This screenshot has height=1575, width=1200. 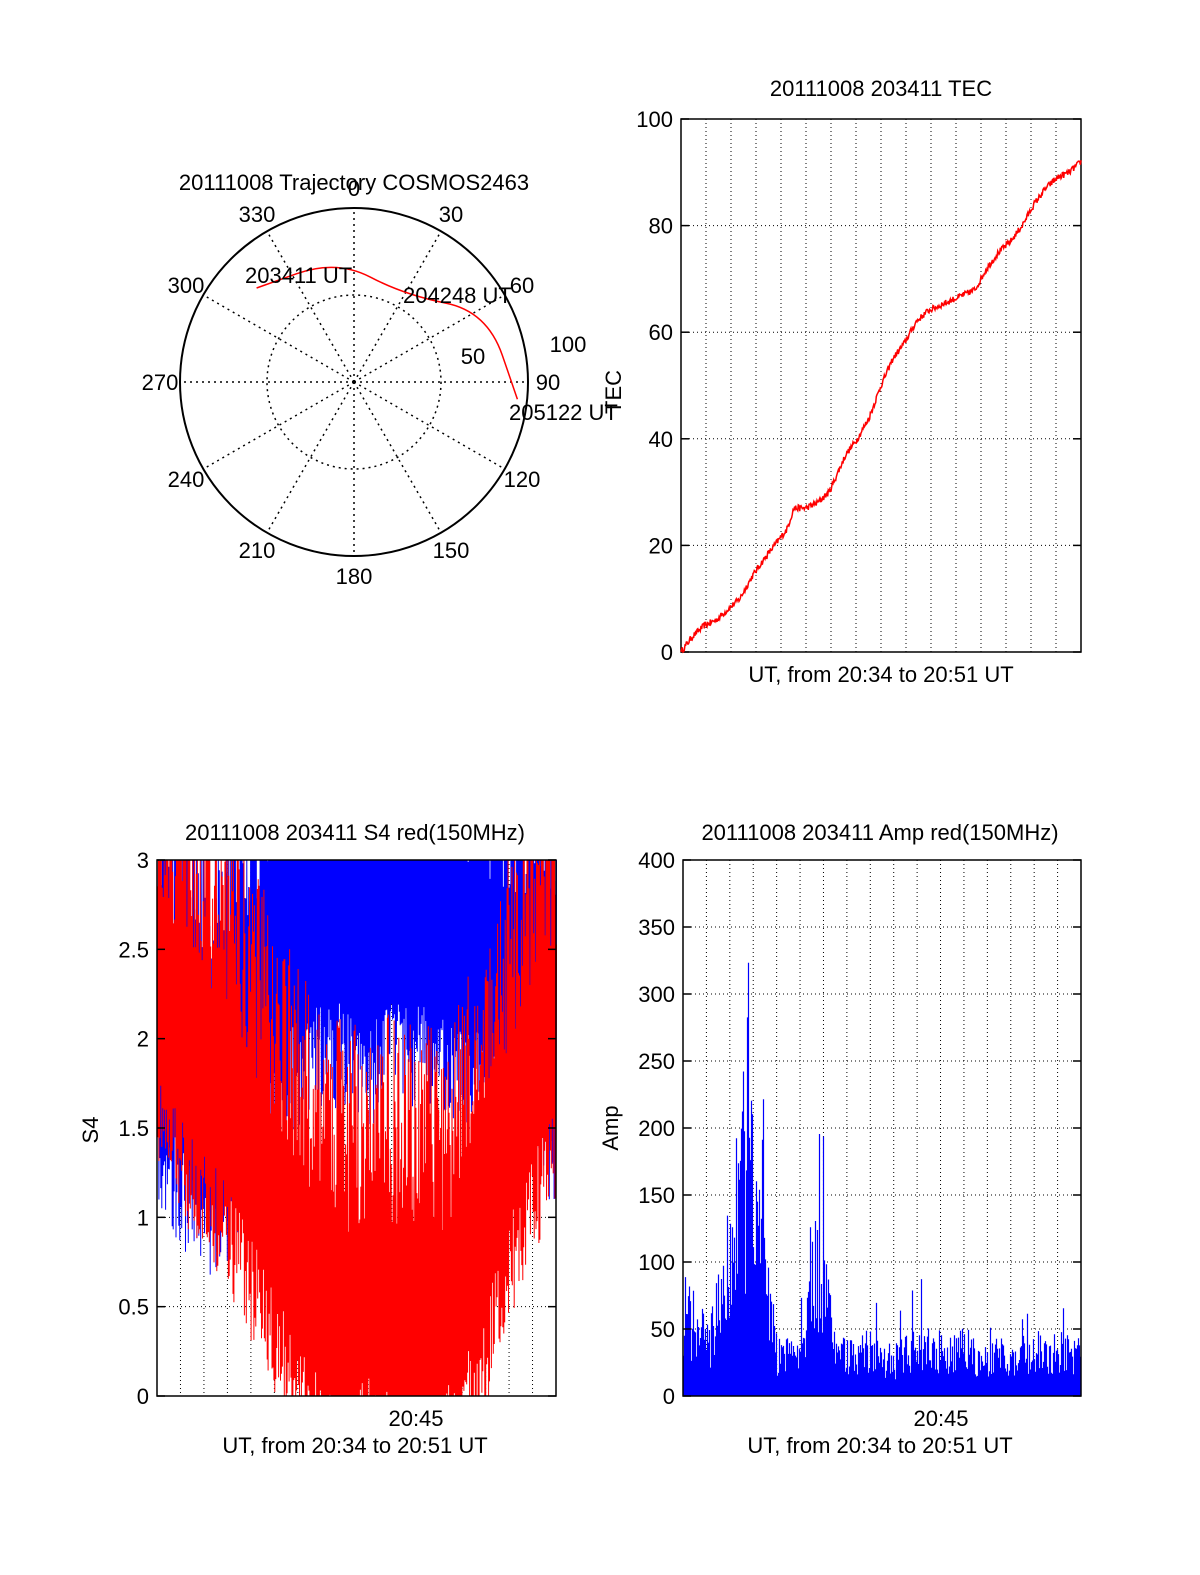 I want to click on amp-bar-series, so click(x=882, y=1179).